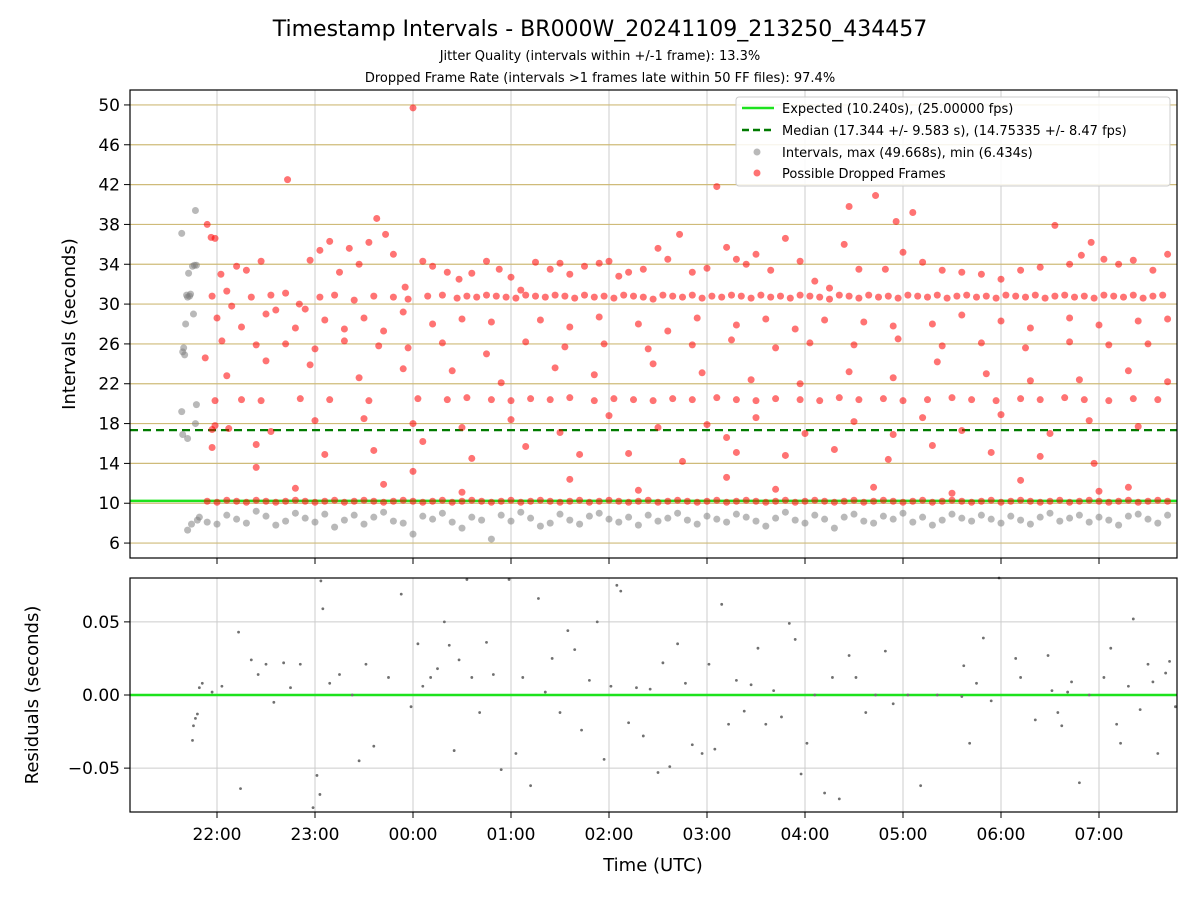 This screenshot has height=900, width=1200. I want to click on legend-dropped-label: Possible Dropped Frames, so click(864, 174).